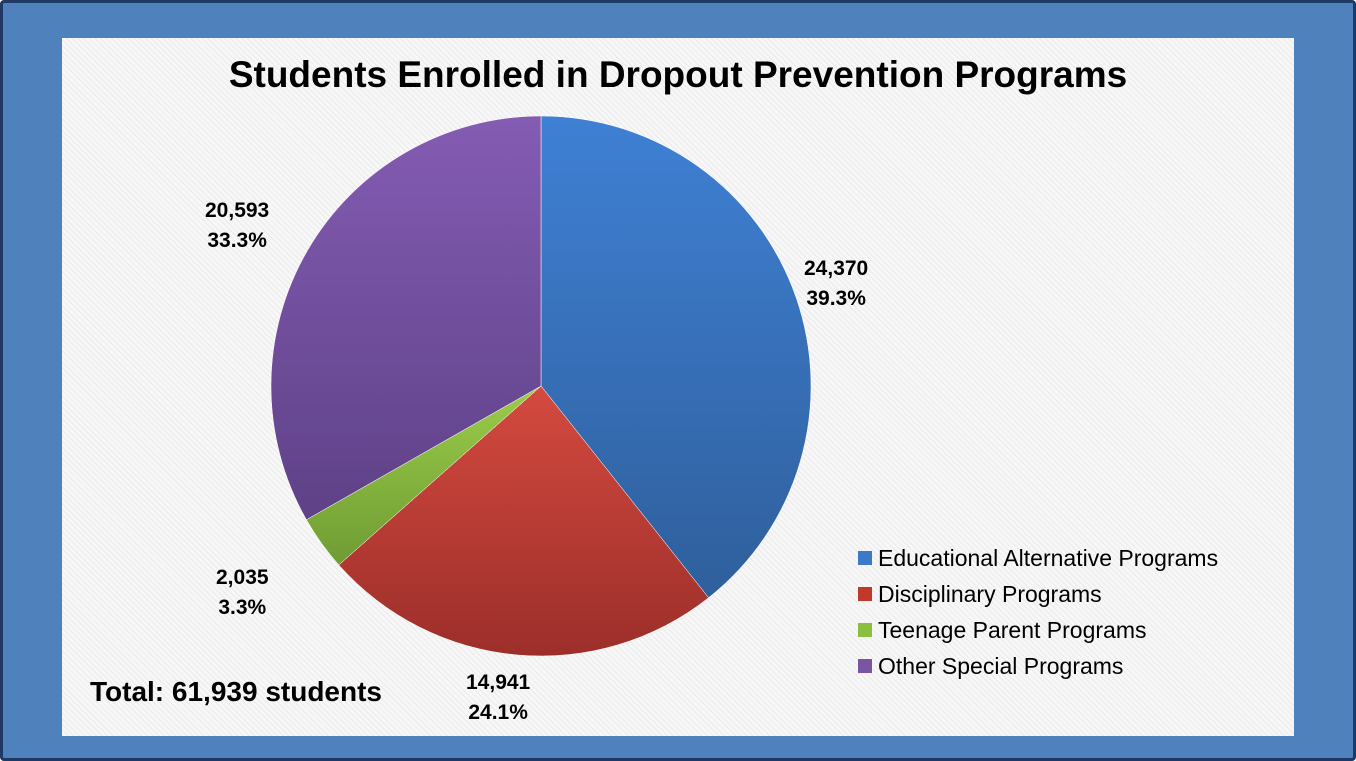 The width and height of the screenshot is (1356, 761). I want to click on legend-item: Teenage Parent Programs, so click(1038, 630).